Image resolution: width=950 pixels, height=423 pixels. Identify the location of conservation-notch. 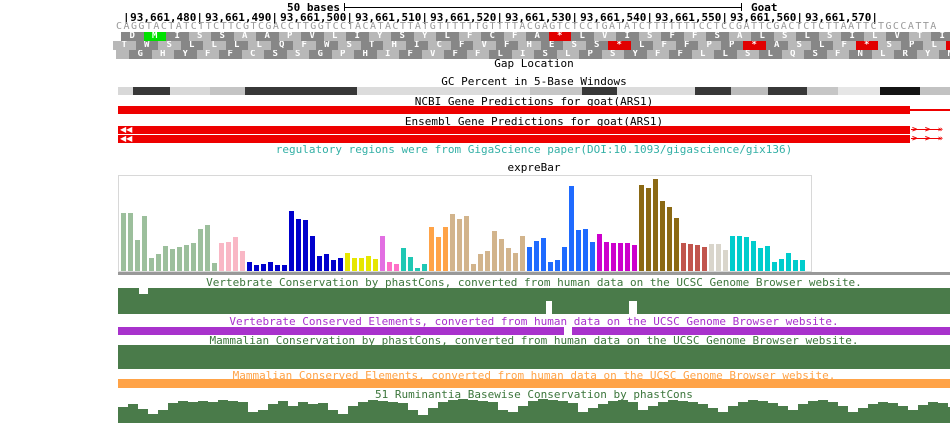
(633, 307).